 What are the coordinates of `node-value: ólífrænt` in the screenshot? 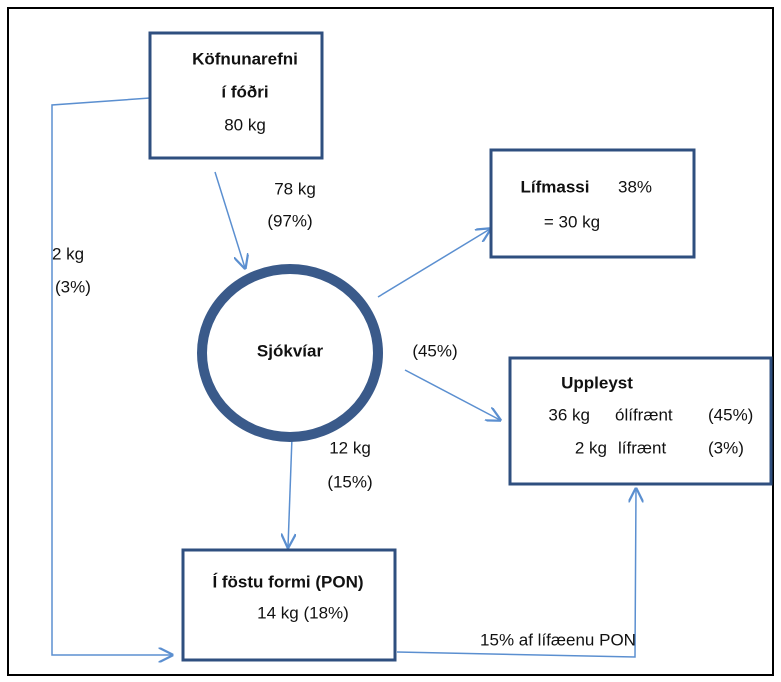 It's located at (644, 414).